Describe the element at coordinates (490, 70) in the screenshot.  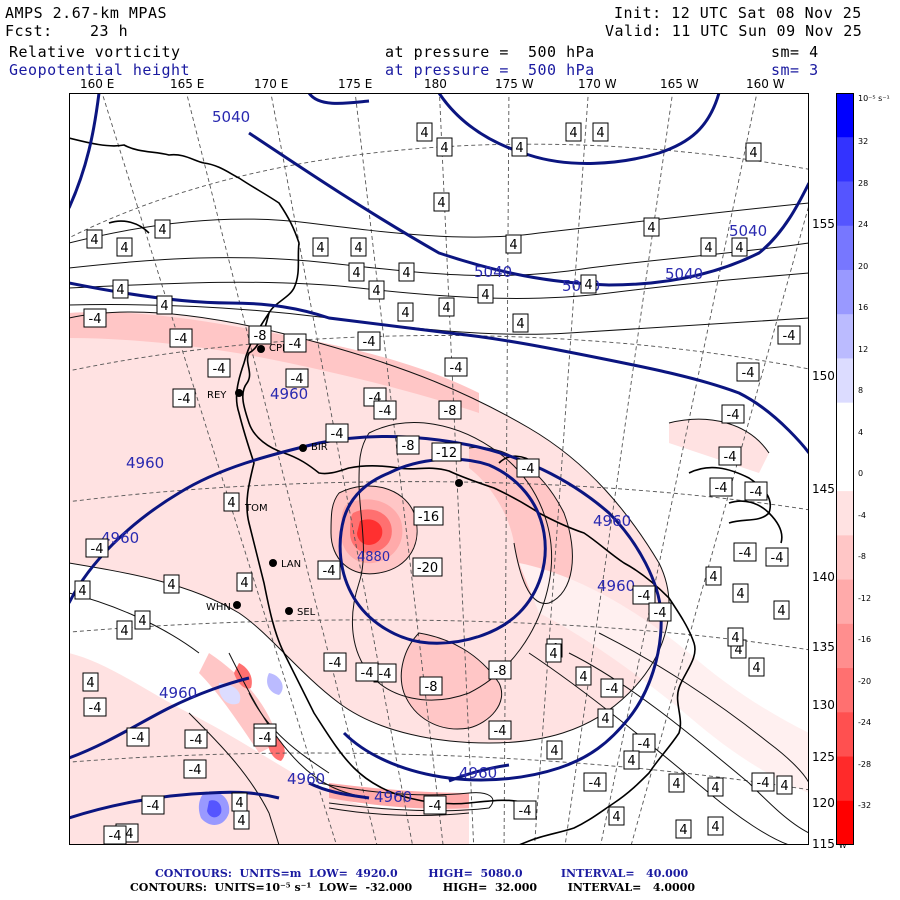
I see `field2-level: at pressure = 500 hPa` at that location.